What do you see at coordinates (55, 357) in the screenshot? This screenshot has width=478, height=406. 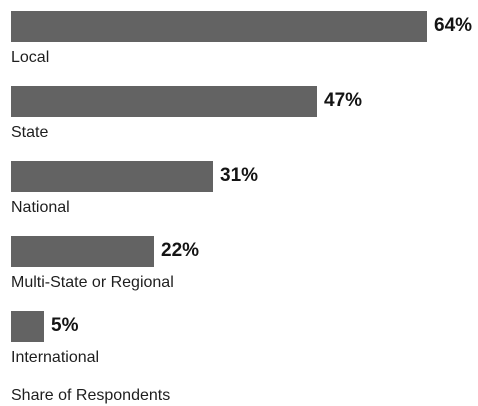 I see `category-label-international: International` at bounding box center [55, 357].